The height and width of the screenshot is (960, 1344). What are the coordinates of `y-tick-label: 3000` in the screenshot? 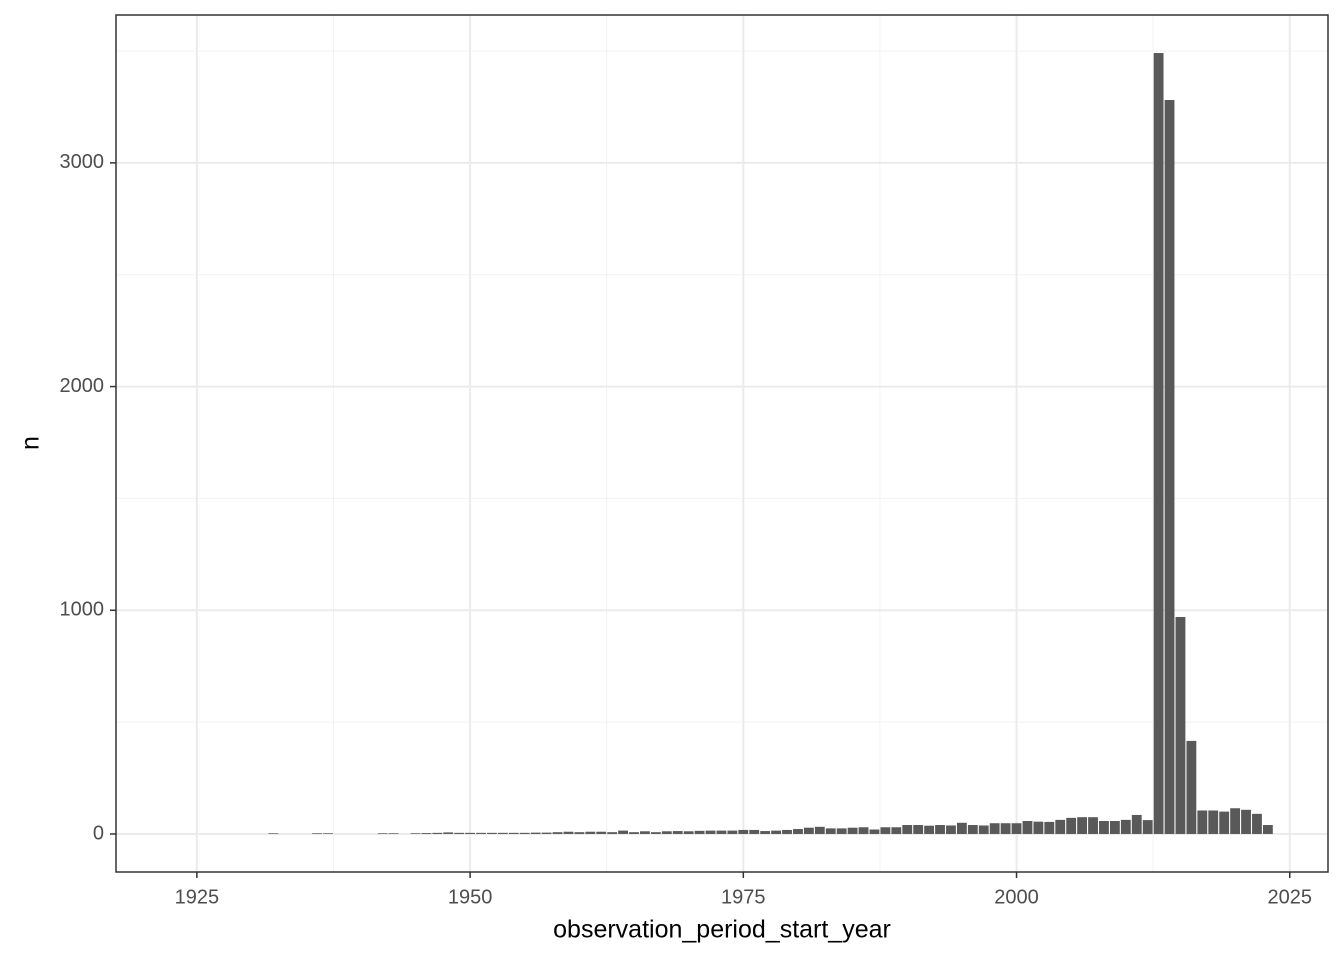 It's located at (82, 162).